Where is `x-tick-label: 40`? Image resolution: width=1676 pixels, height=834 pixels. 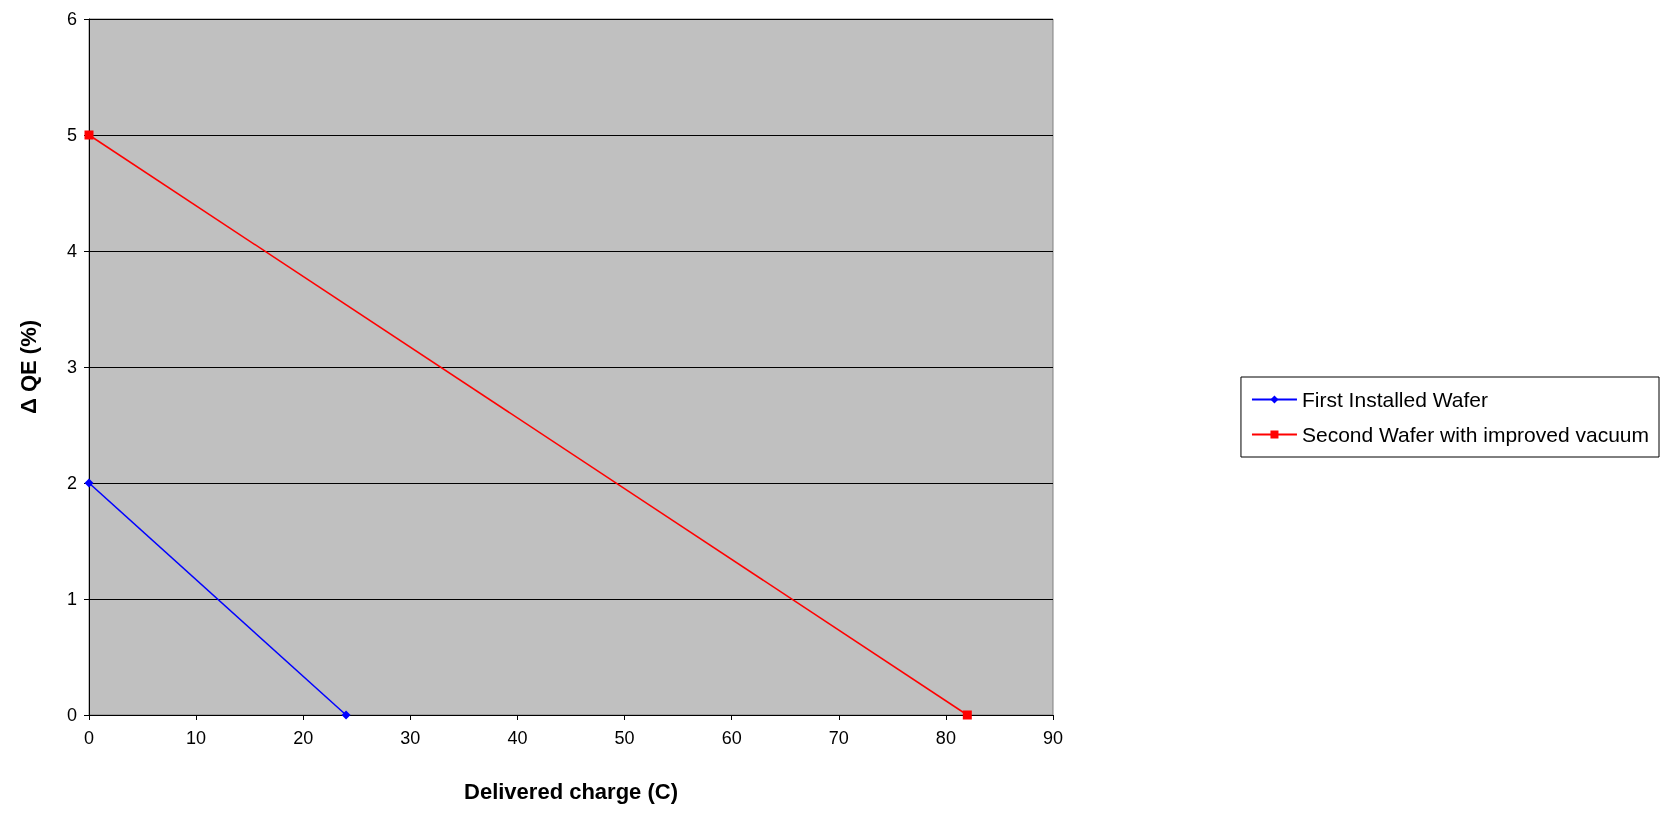 x-tick-label: 40 is located at coordinates (517, 738).